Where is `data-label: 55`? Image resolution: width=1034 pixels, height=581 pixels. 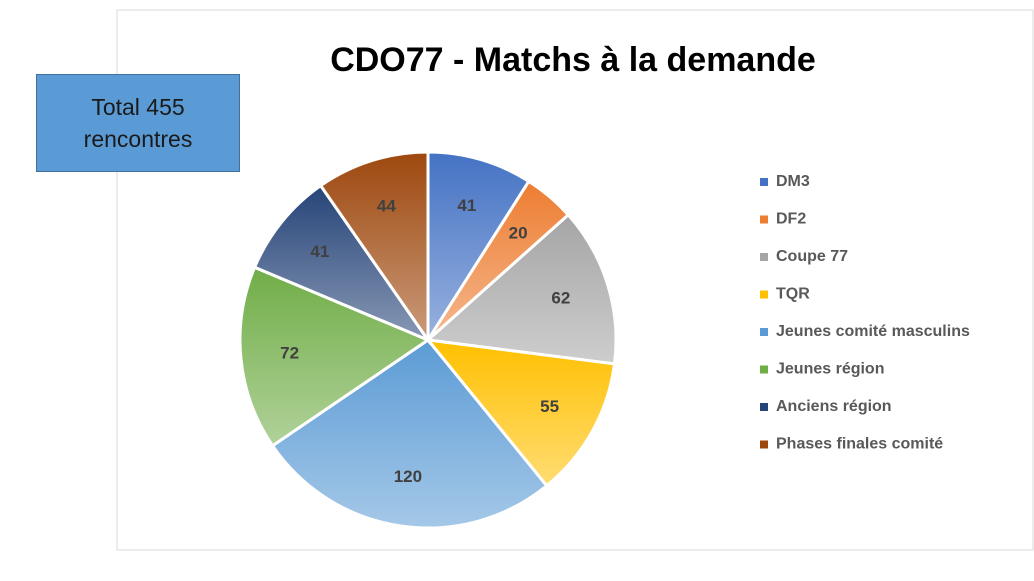 data-label: 55 is located at coordinates (549, 406).